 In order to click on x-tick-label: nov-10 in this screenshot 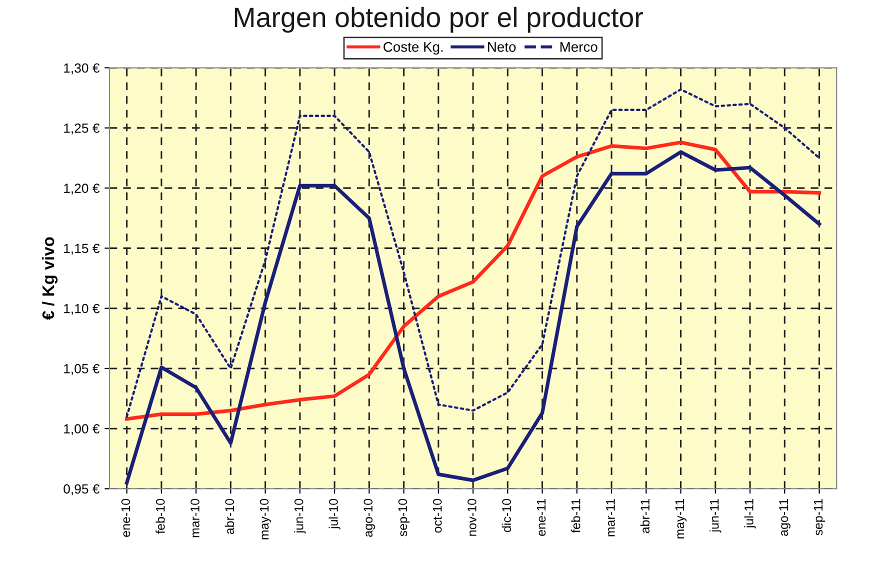, I will do `click(472, 517)`.